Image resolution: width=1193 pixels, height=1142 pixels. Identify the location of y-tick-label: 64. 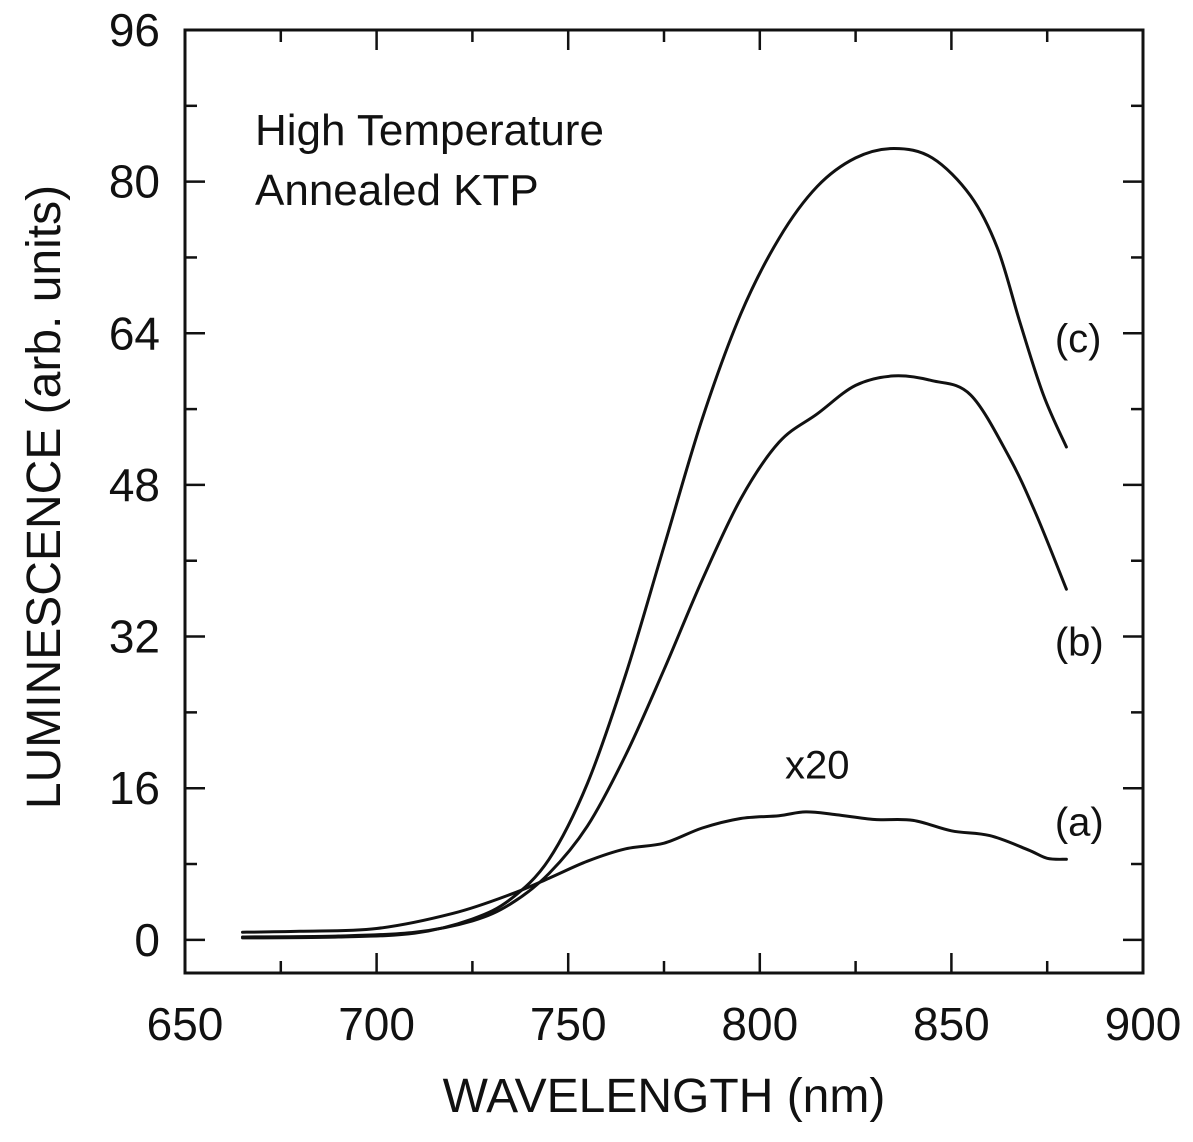
(134, 333).